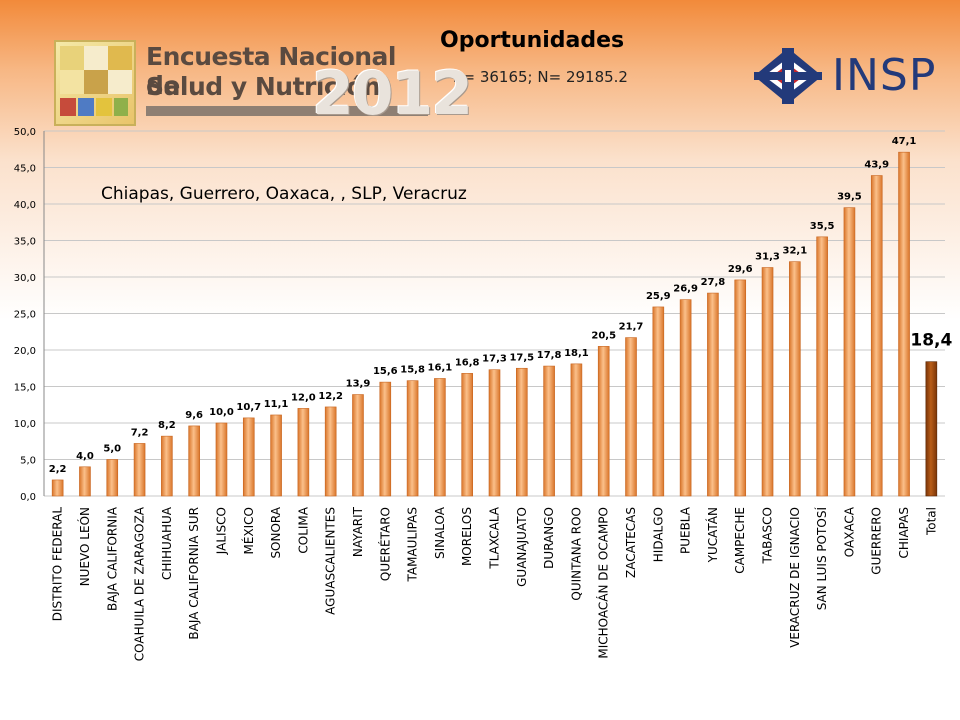  I want to click on y-tick-label: 25,0, so click(25, 315).